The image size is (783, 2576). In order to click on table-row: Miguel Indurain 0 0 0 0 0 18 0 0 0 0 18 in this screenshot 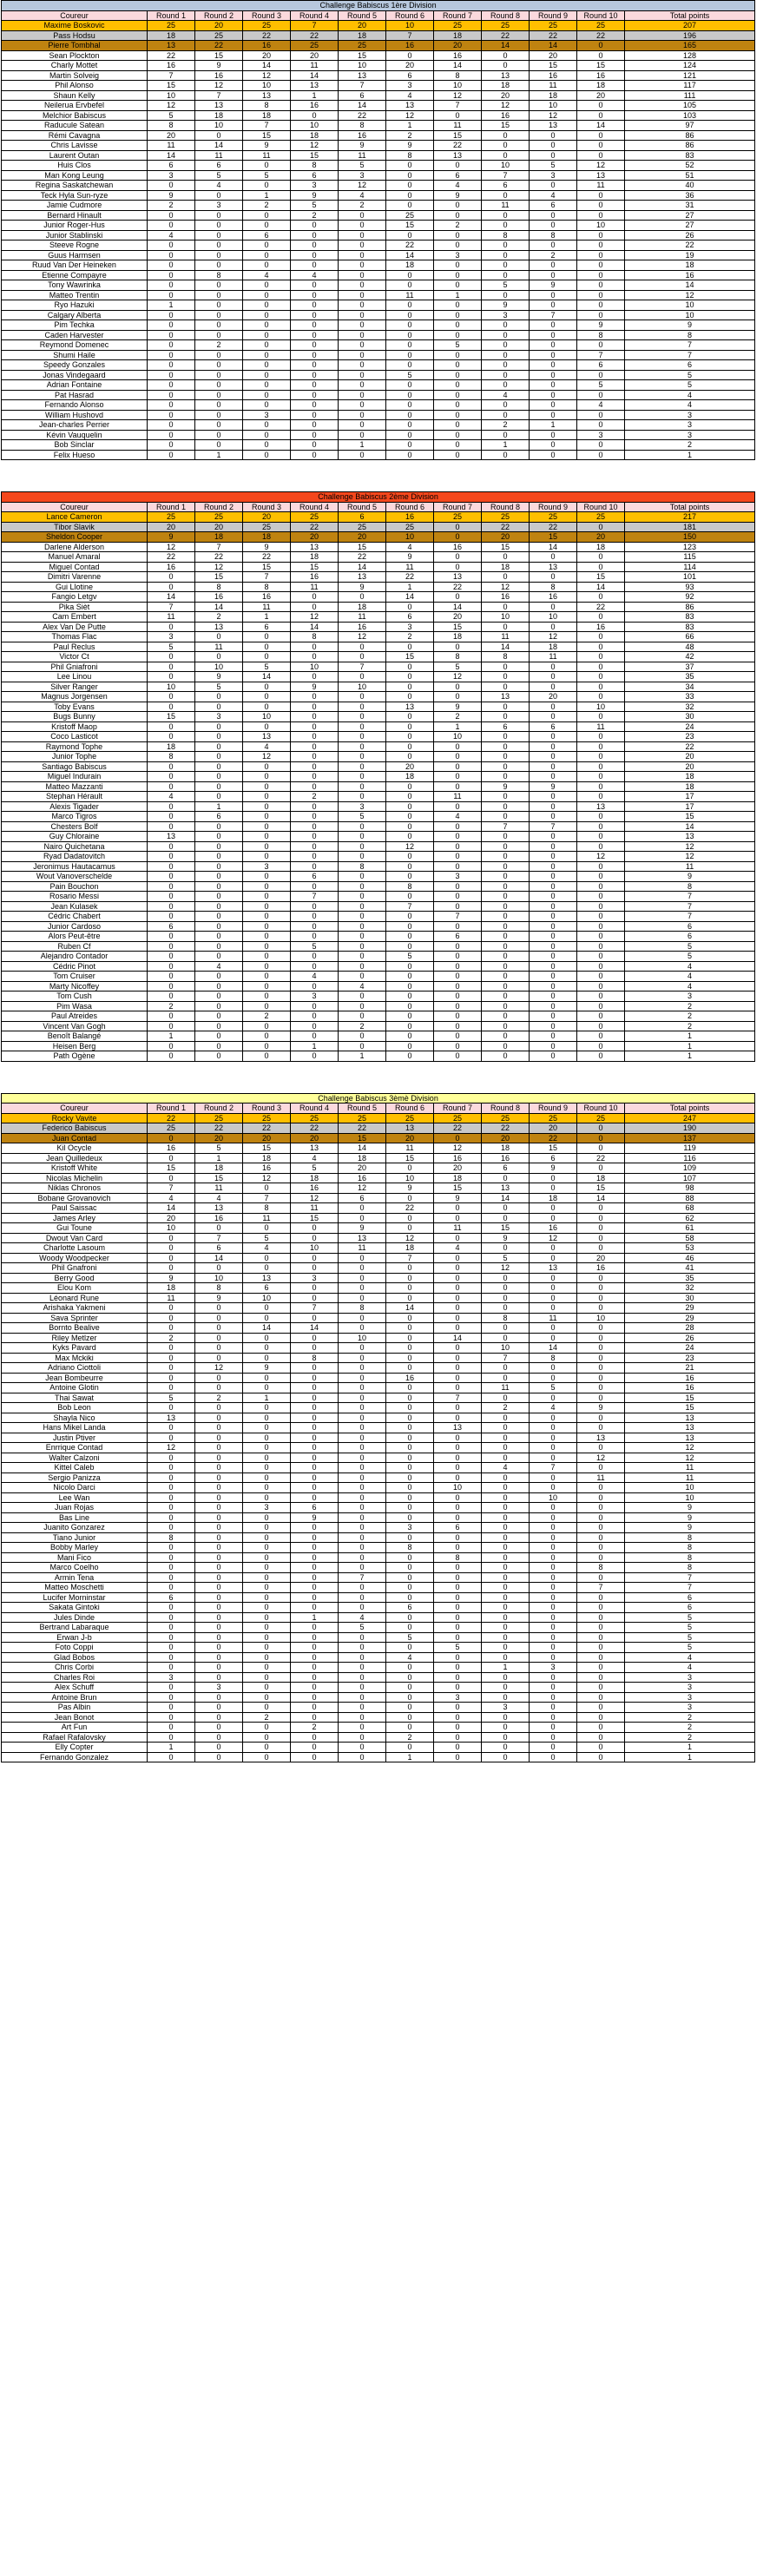, I will do `click(378, 776)`.